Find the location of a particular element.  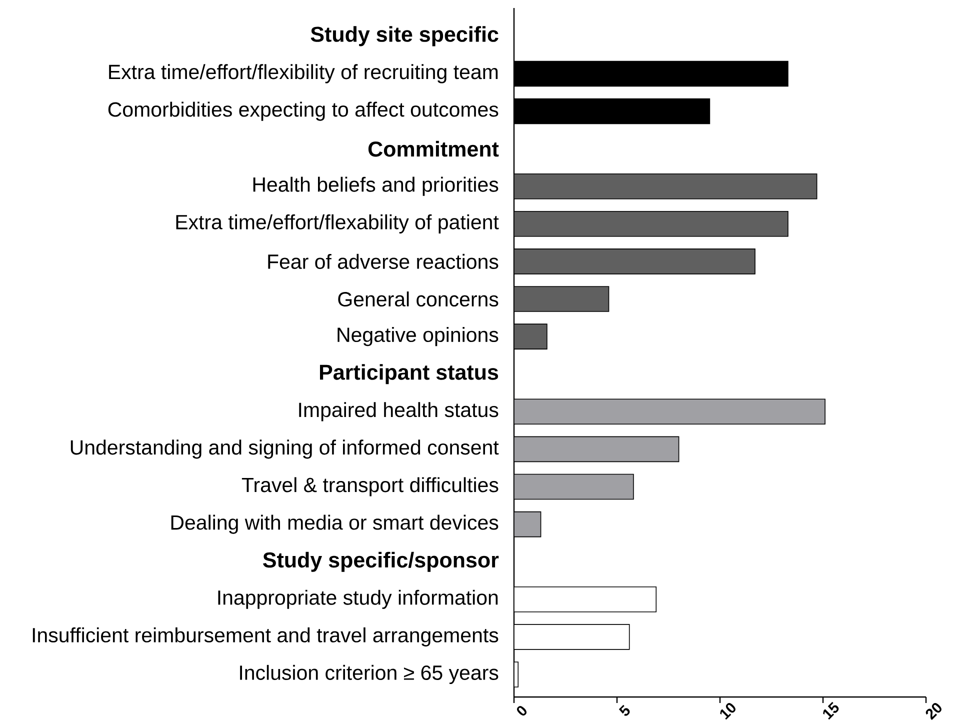

y-tick-label: Travel & transport difficulties is located at coordinates (370, 486).